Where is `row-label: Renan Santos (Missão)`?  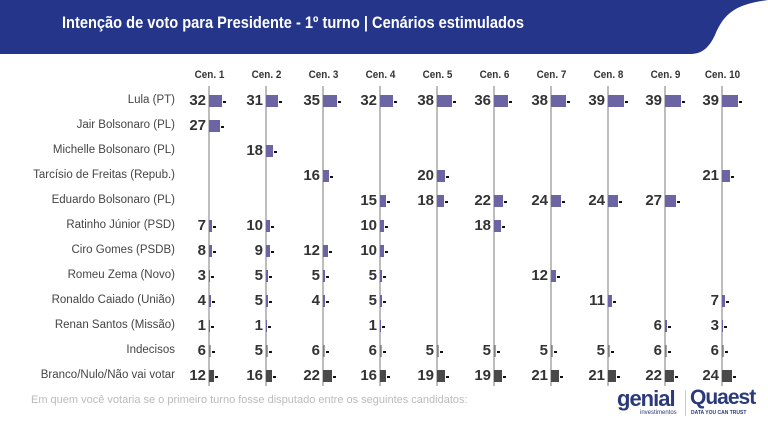
row-label: Renan Santos (Missão) is located at coordinates (114, 325).